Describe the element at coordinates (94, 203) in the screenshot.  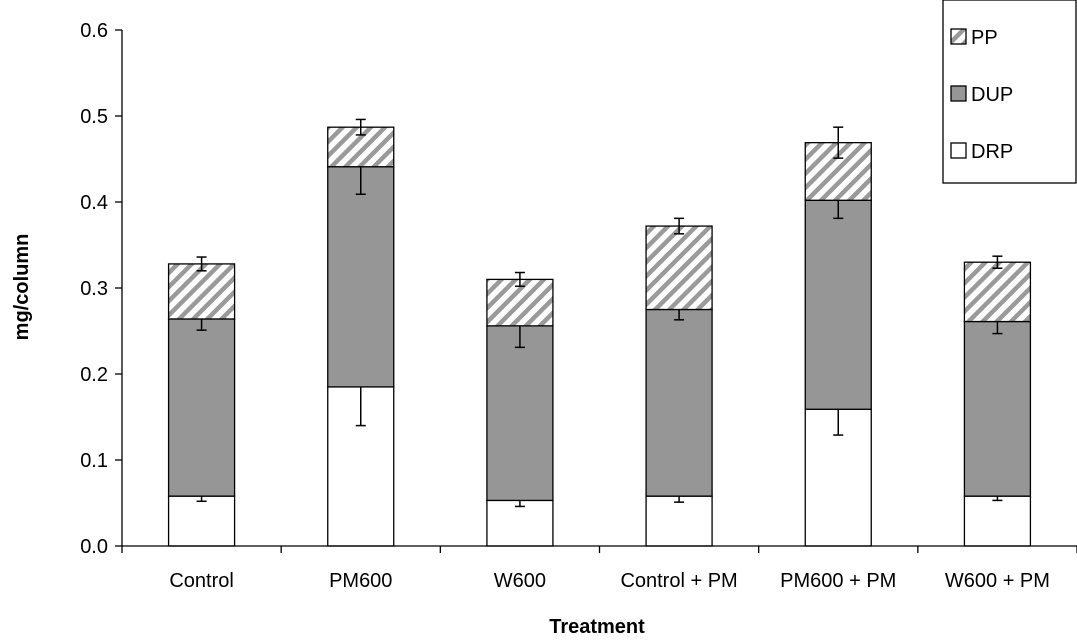
I see `y-tick-label: 0.4` at that location.